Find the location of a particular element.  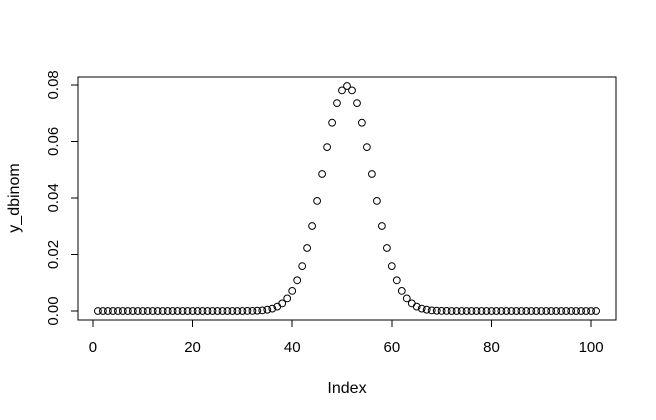

x-tick-label: 60 is located at coordinates (391, 347).